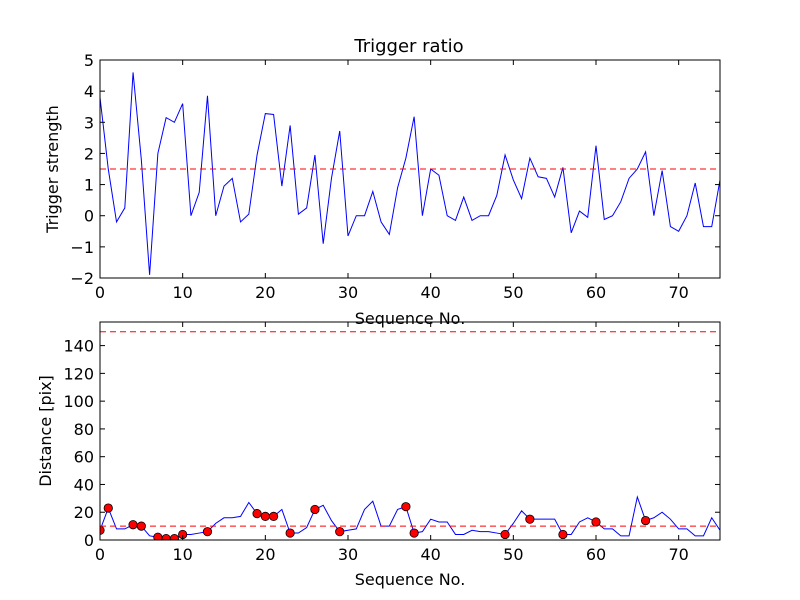 The height and width of the screenshot is (600, 800). I want to click on y-tick-label: 80, so click(84, 429).